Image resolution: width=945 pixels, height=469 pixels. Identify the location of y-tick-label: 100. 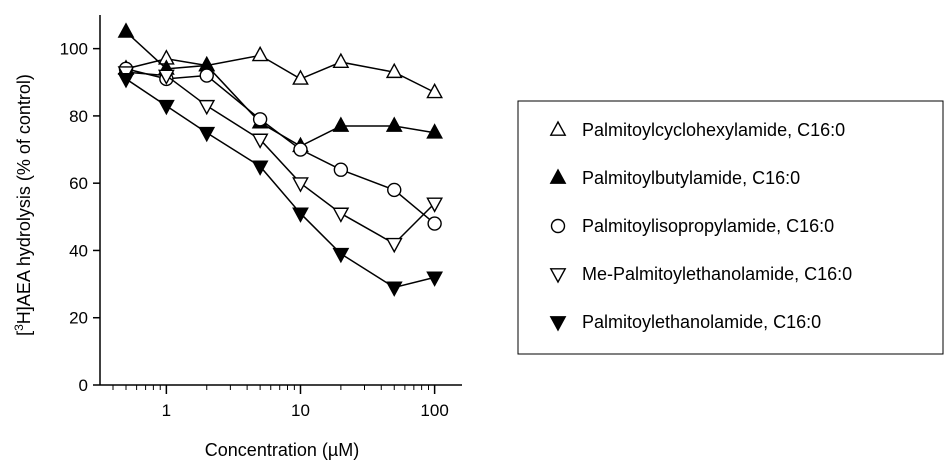
(74, 49).